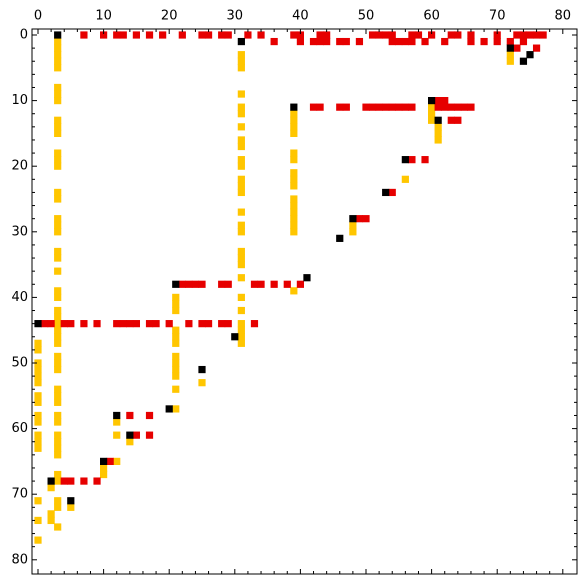 The width and height of the screenshot is (588, 585). What do you see at coordinates (169, 16) in the screenshot?
I see `x-tick-label: 20` at bounding box center [169, 16].